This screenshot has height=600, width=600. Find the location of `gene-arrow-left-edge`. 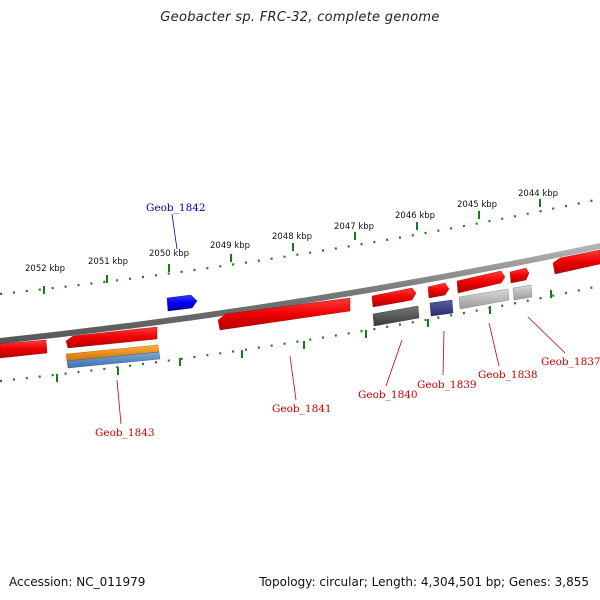

gene-arrow-left-edge is located at coordinates (24, 349).